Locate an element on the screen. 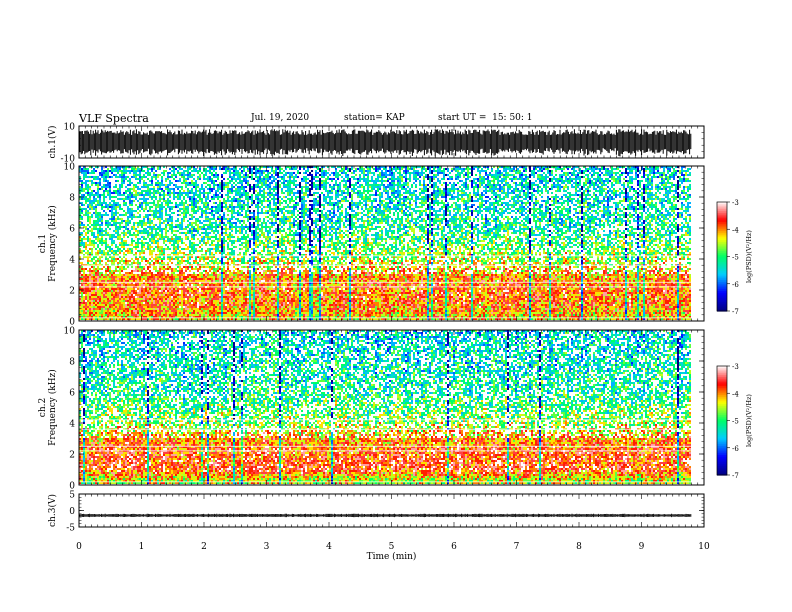 This screenshot has height=612, width=792. time-tick-label: 0 is located at coordinates (79, 547).